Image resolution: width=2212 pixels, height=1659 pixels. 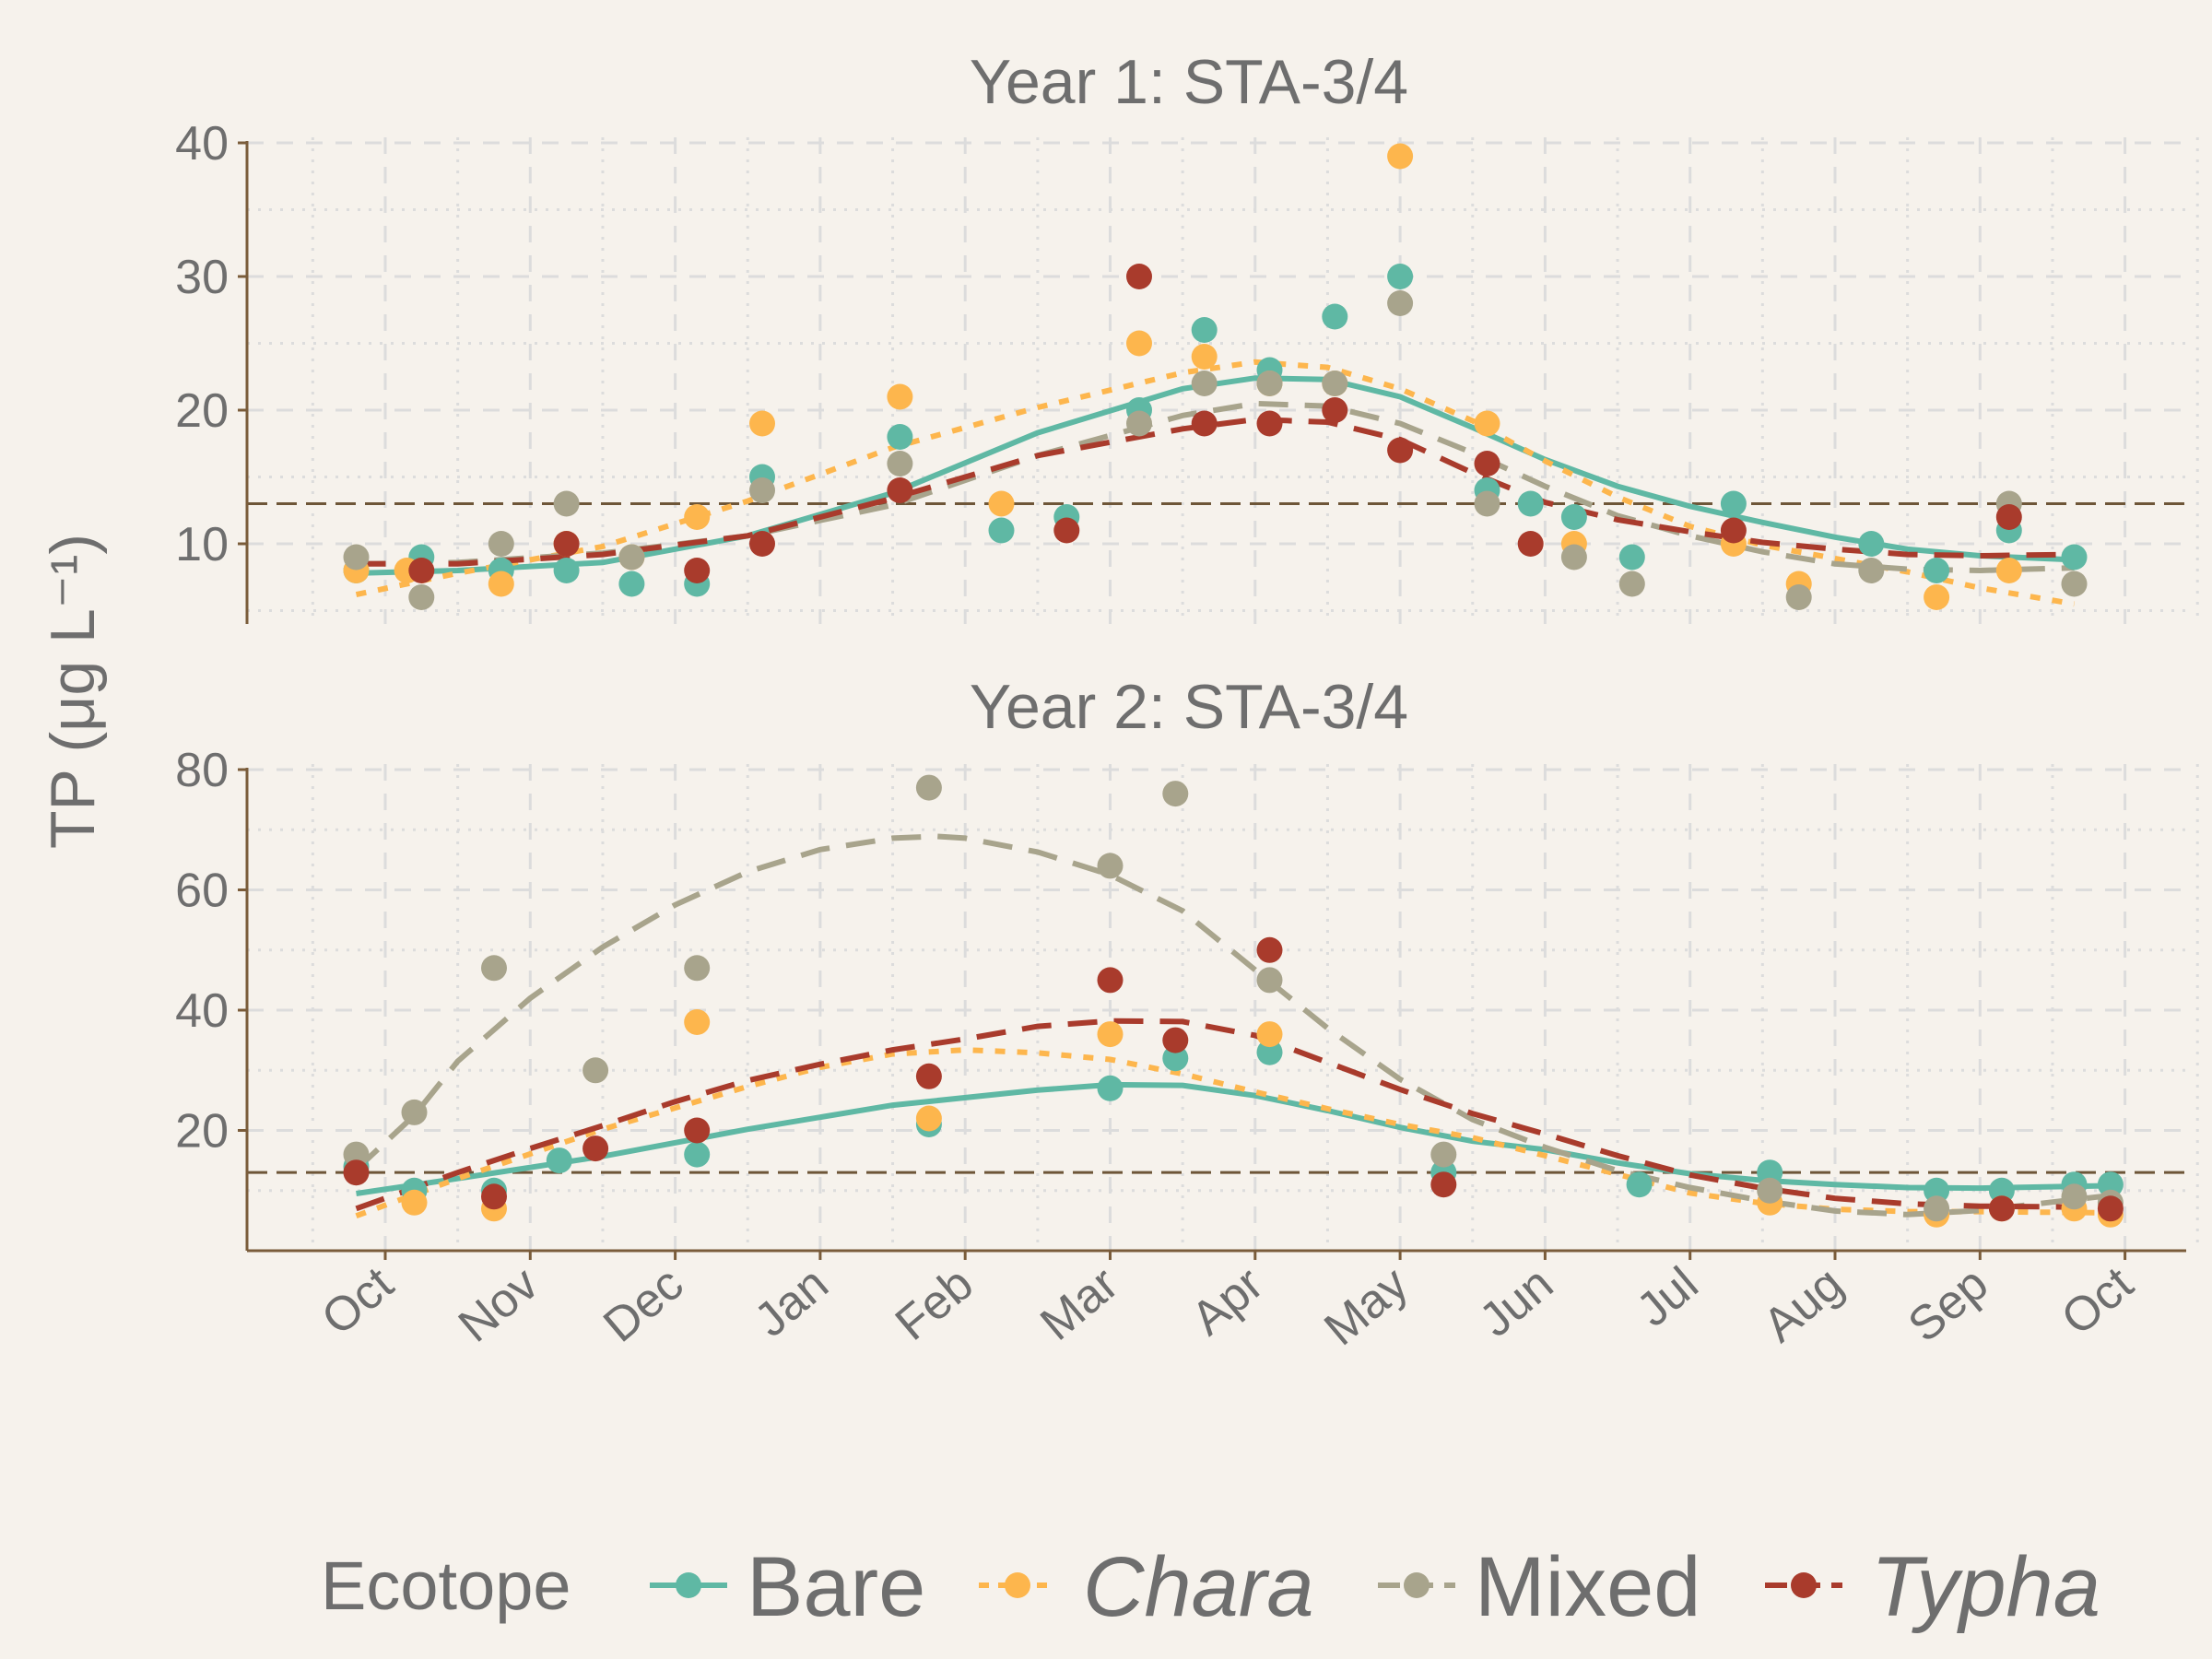 What do you see at coordinates (202, 891) in the screenshot?
I see `y-tick-label: 60` at bounding box center [202, 891].